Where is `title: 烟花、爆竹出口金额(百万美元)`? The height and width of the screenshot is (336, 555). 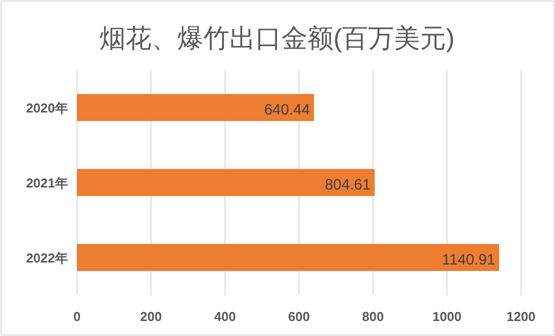 title: 烟花、爆竹出口金额(百万美元) is located at coordinates (277, 38).